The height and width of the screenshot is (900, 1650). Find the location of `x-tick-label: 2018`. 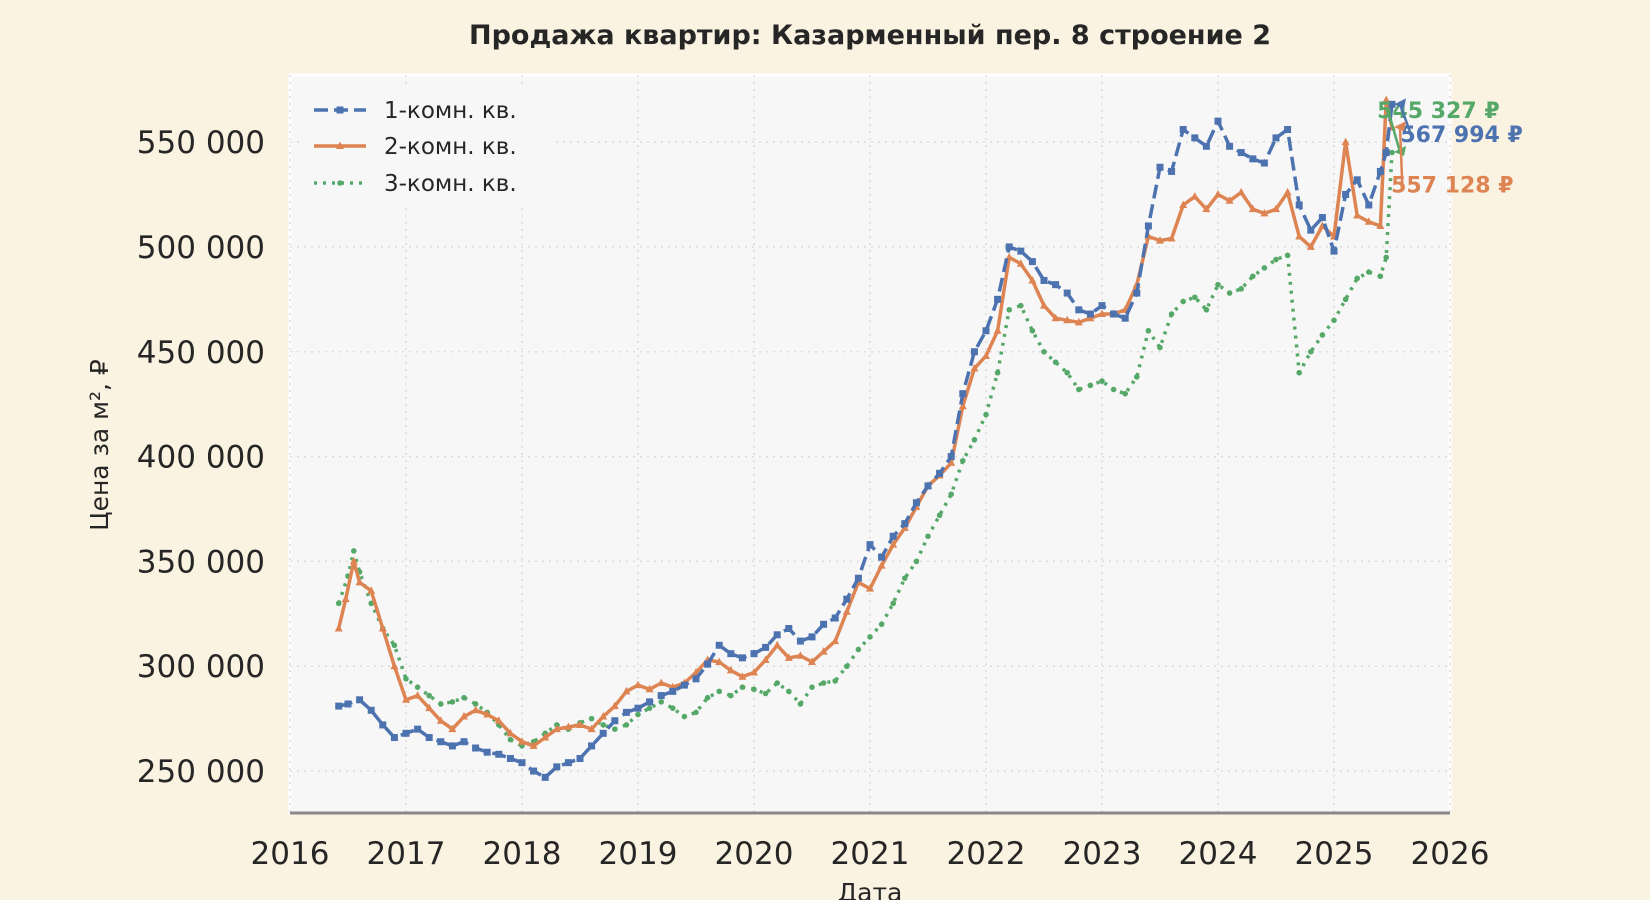

x-tick-label: 2018 is located at coordinates (522, 854).